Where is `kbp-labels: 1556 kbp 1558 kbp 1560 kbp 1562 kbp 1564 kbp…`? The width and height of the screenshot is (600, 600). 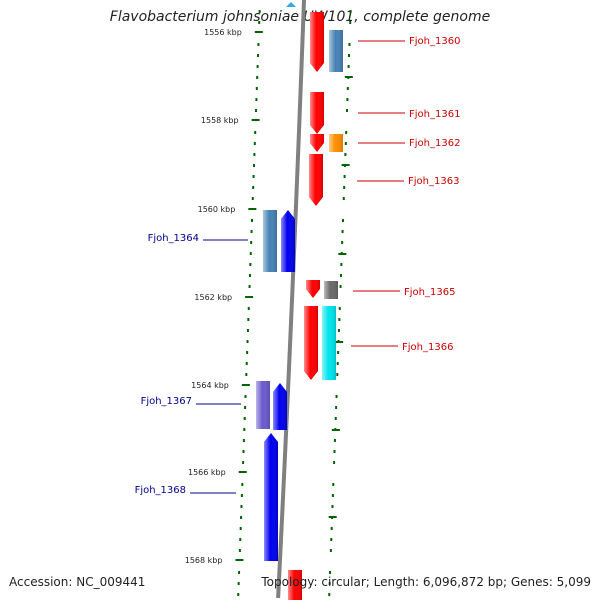 kbp-labels: 1556 kbp 1558 kbp 1560 kbp 1562 kbp 1564 kbp… is located at coordinates (213, 296).